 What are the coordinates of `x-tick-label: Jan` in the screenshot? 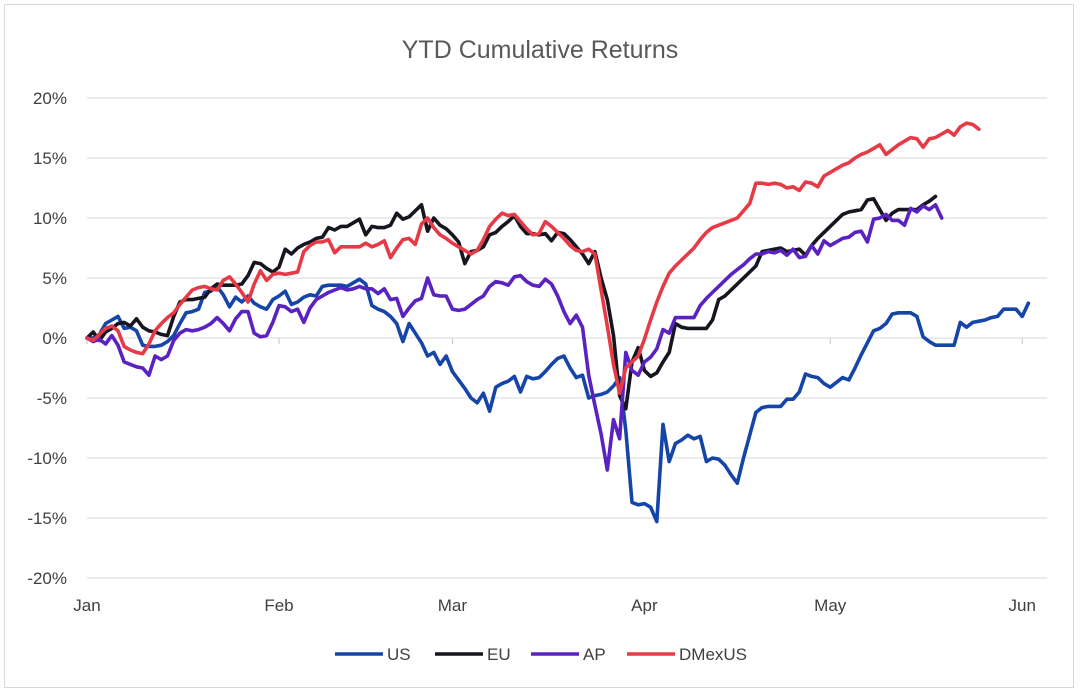 It's located at (86, 605).